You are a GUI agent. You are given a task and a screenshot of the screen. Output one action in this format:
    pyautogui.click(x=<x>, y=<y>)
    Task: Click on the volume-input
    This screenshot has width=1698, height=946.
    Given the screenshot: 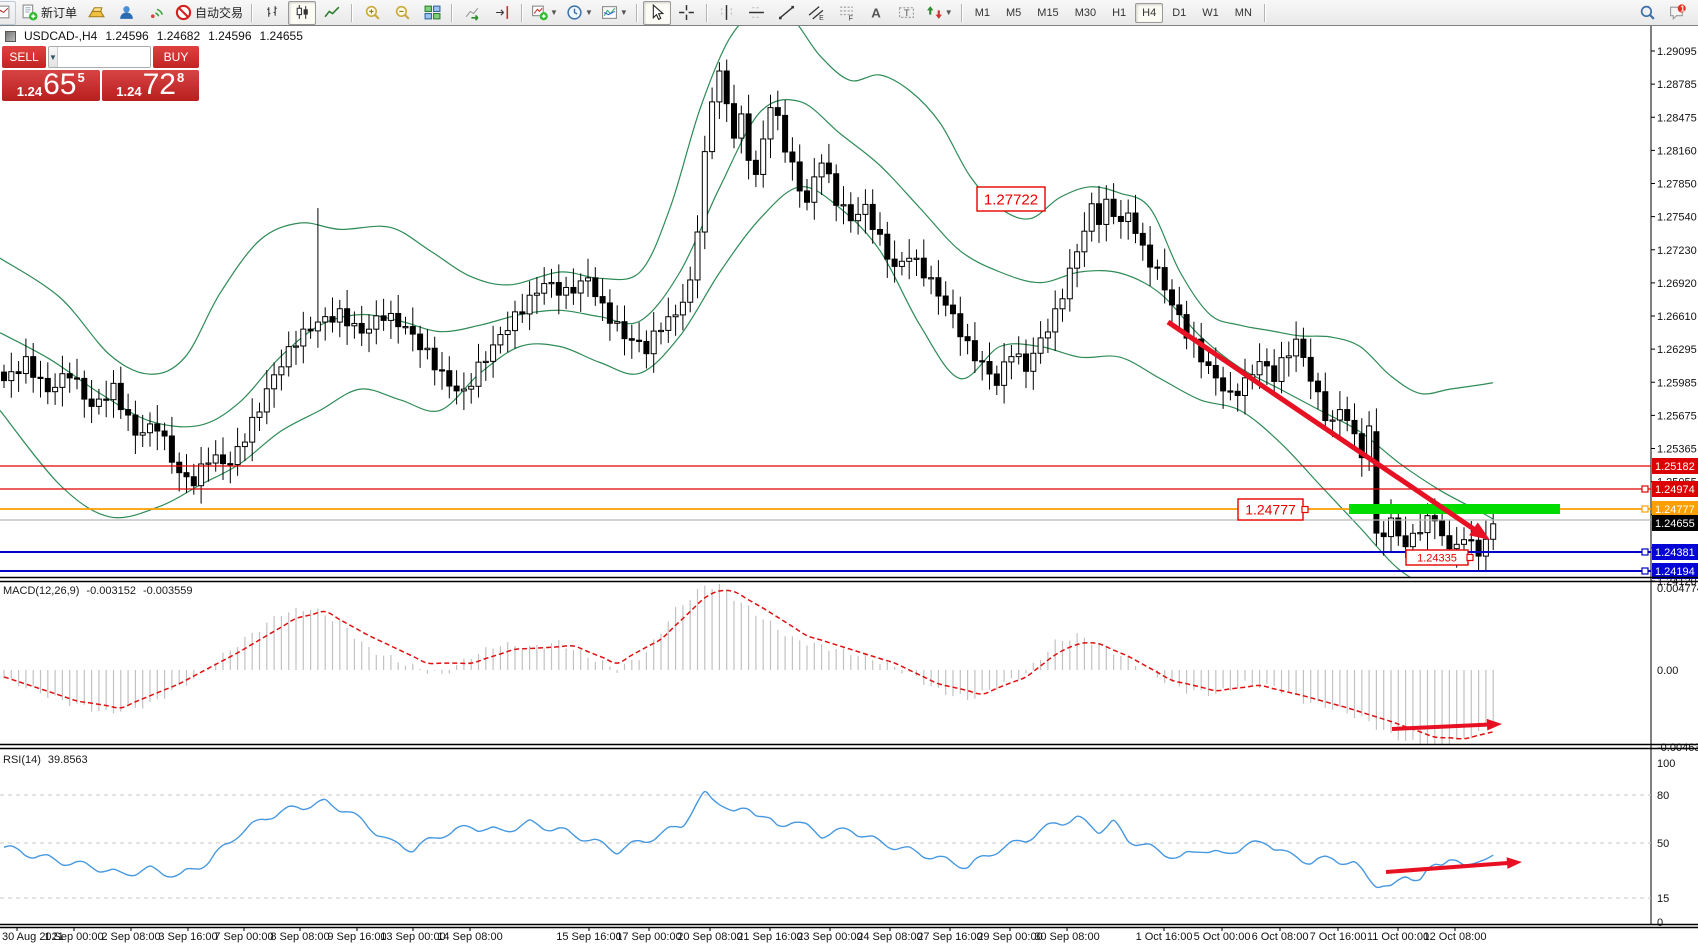 What is the action you would take?
    pyautogui.click(x=103, y=57)
    